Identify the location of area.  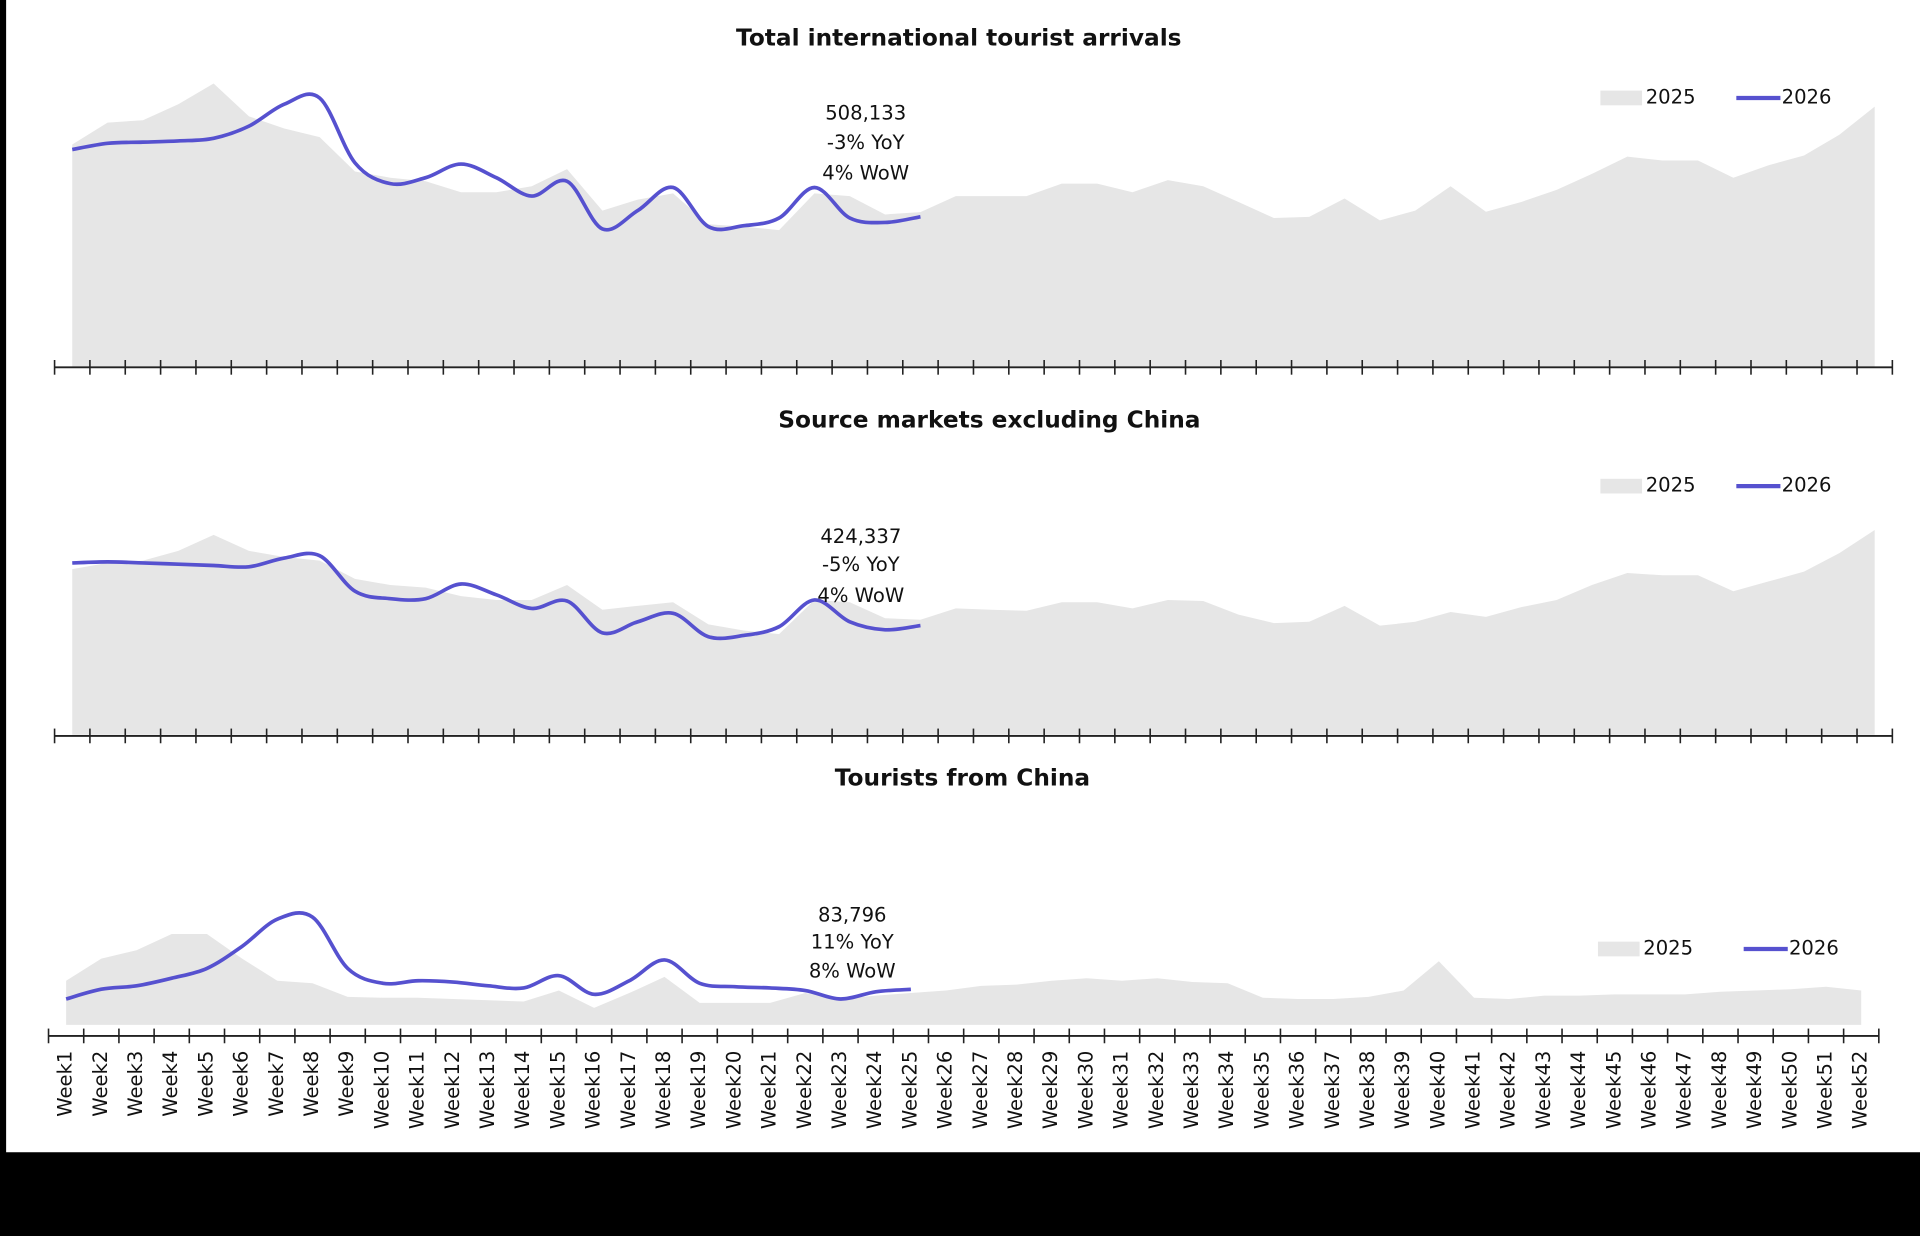
(964, 979).